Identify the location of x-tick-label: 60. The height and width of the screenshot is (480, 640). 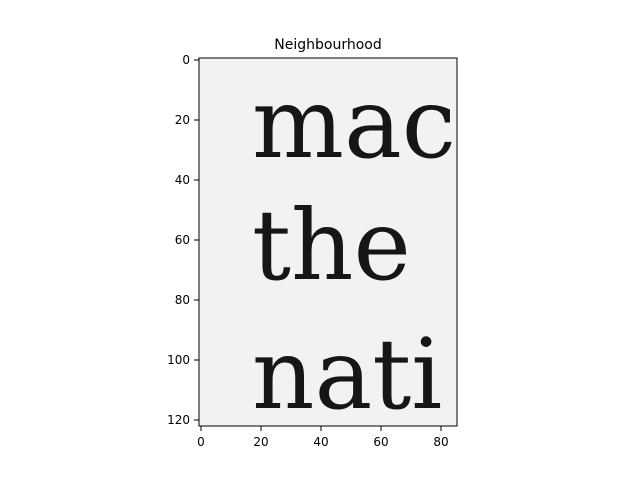
(380, 442).